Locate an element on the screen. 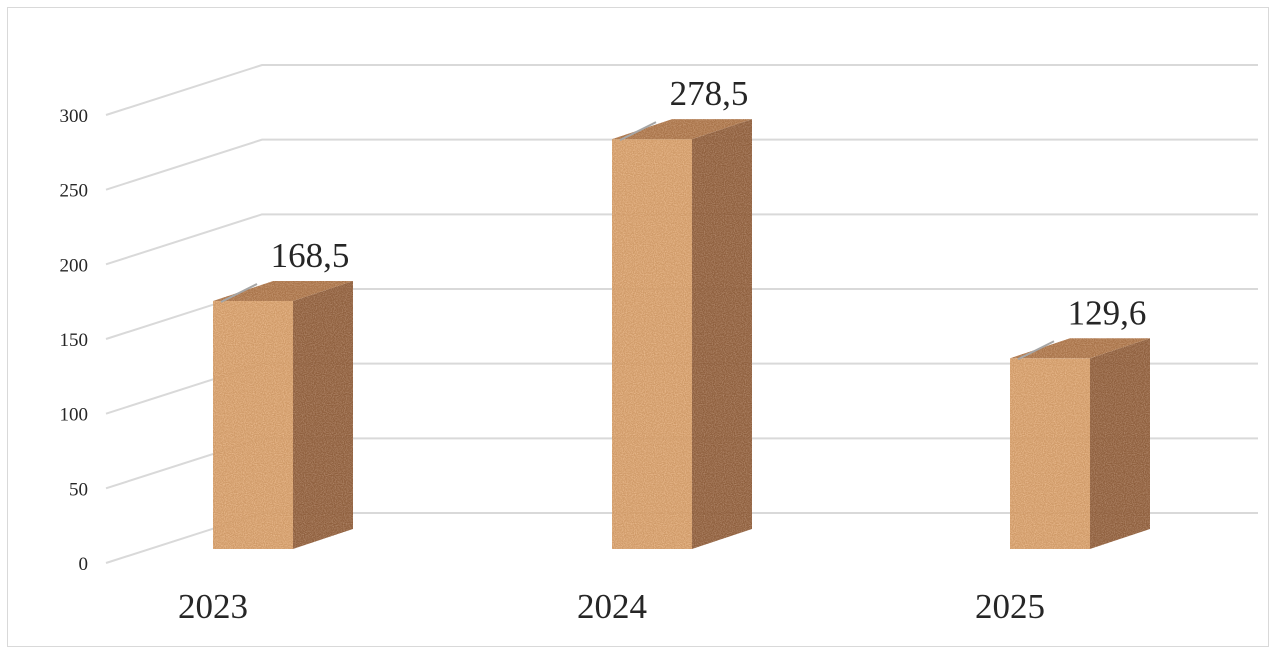  x-category-label: 2023 is located at coordinates (213, 606).